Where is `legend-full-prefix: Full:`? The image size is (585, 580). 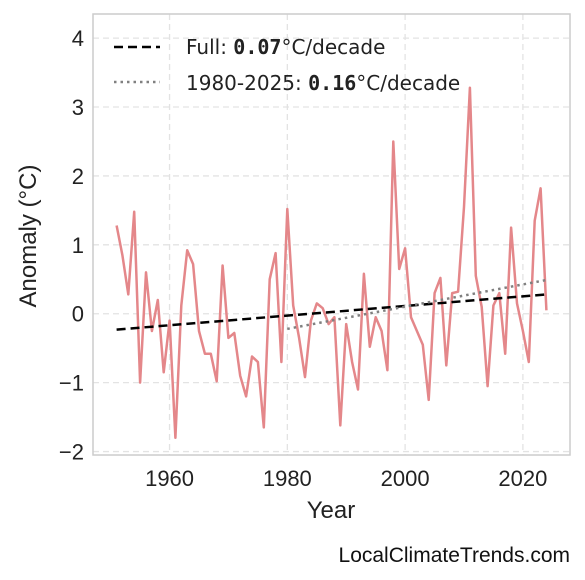
legend-full-prefix: Full: is located at coordinates (209, 47).